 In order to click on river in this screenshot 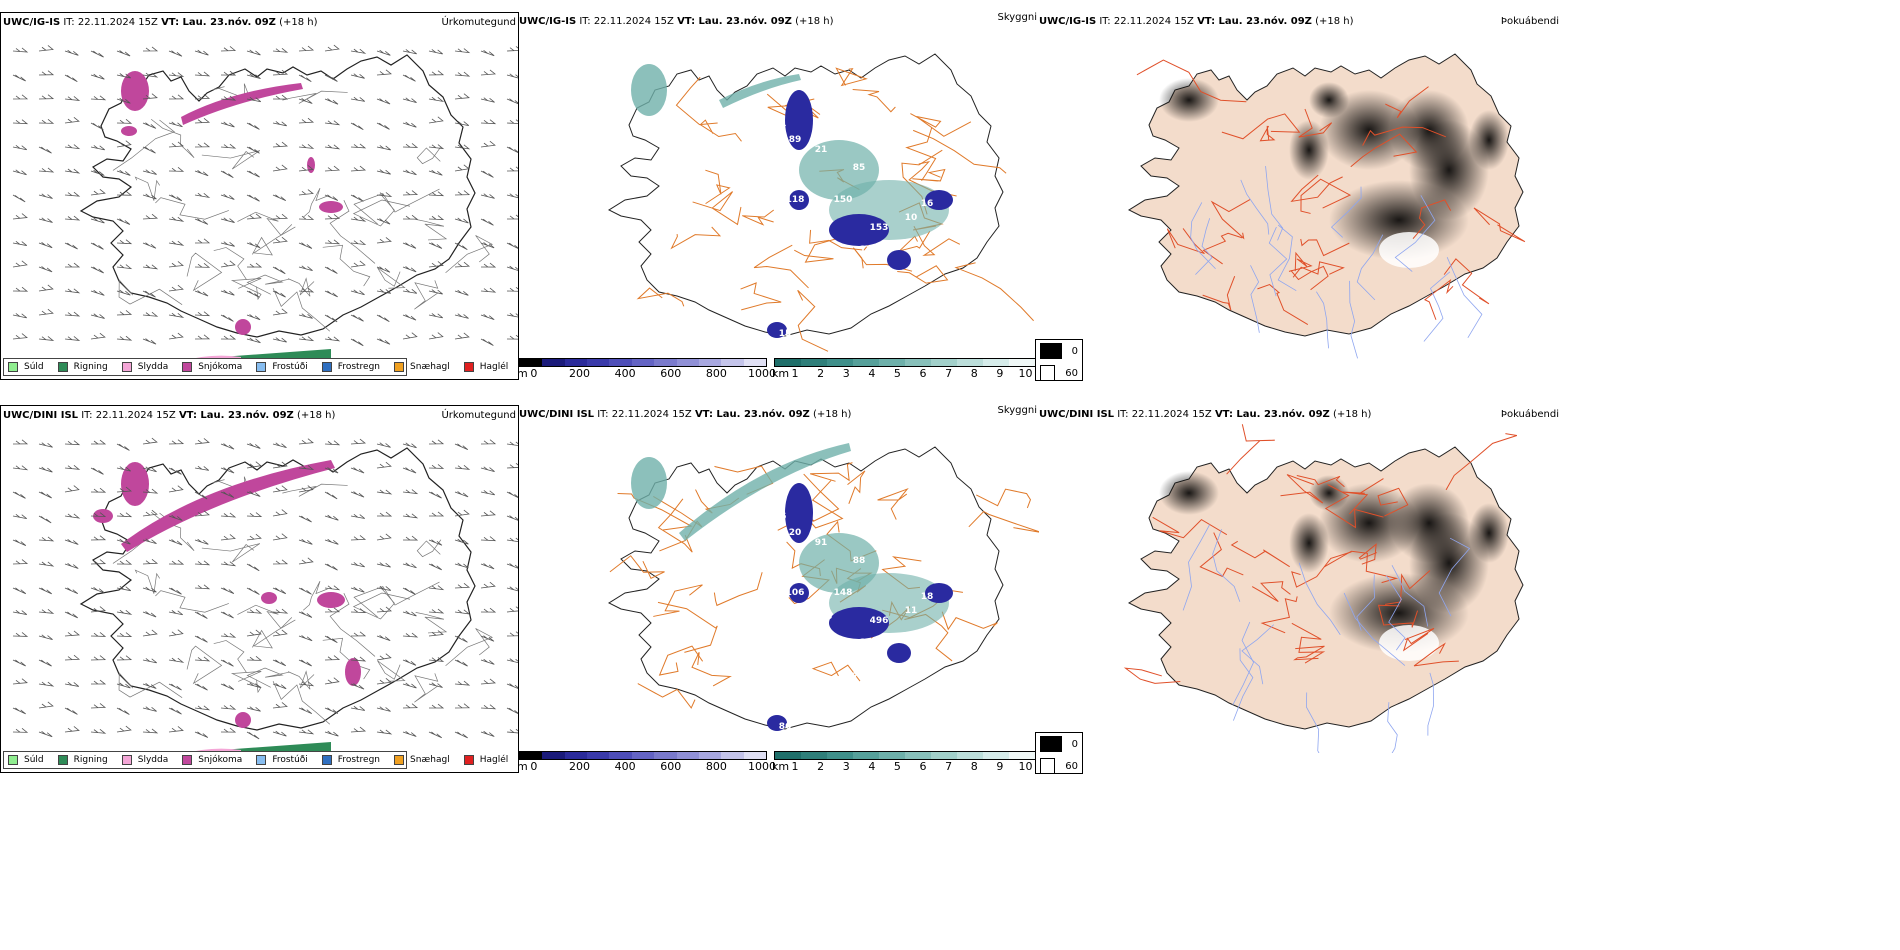, I will do `click(1454, 577)`.